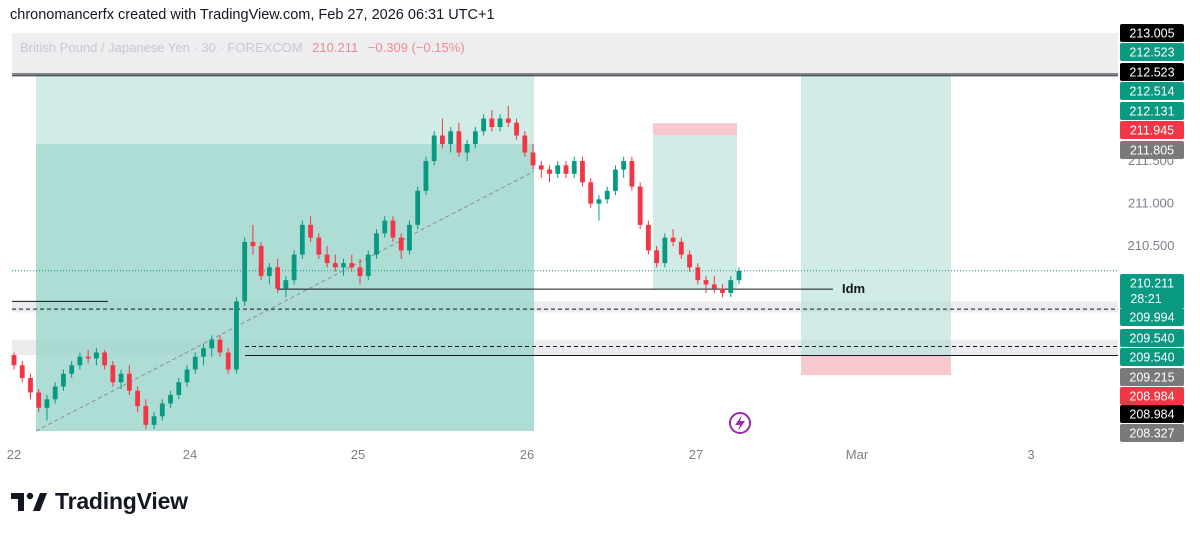  What do you see at coordinates (1151, 318) in the screenshot?
I see `price-tag-label: 209.994` at bounding box center [1151, 318].